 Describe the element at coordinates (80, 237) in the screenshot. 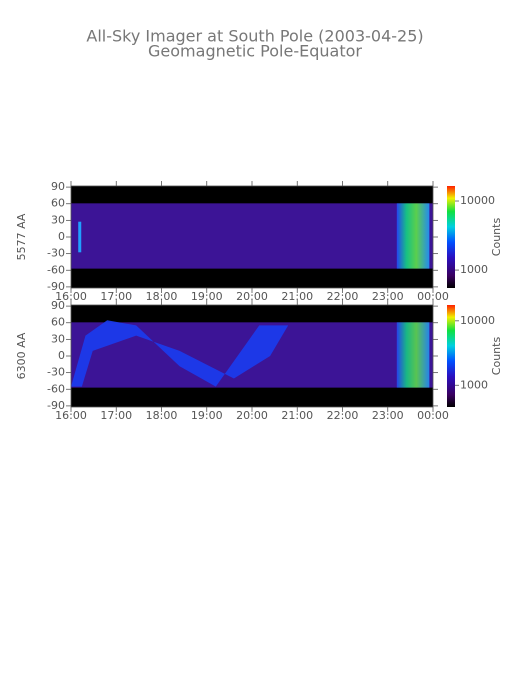

I see `aurora-streak` at that location.